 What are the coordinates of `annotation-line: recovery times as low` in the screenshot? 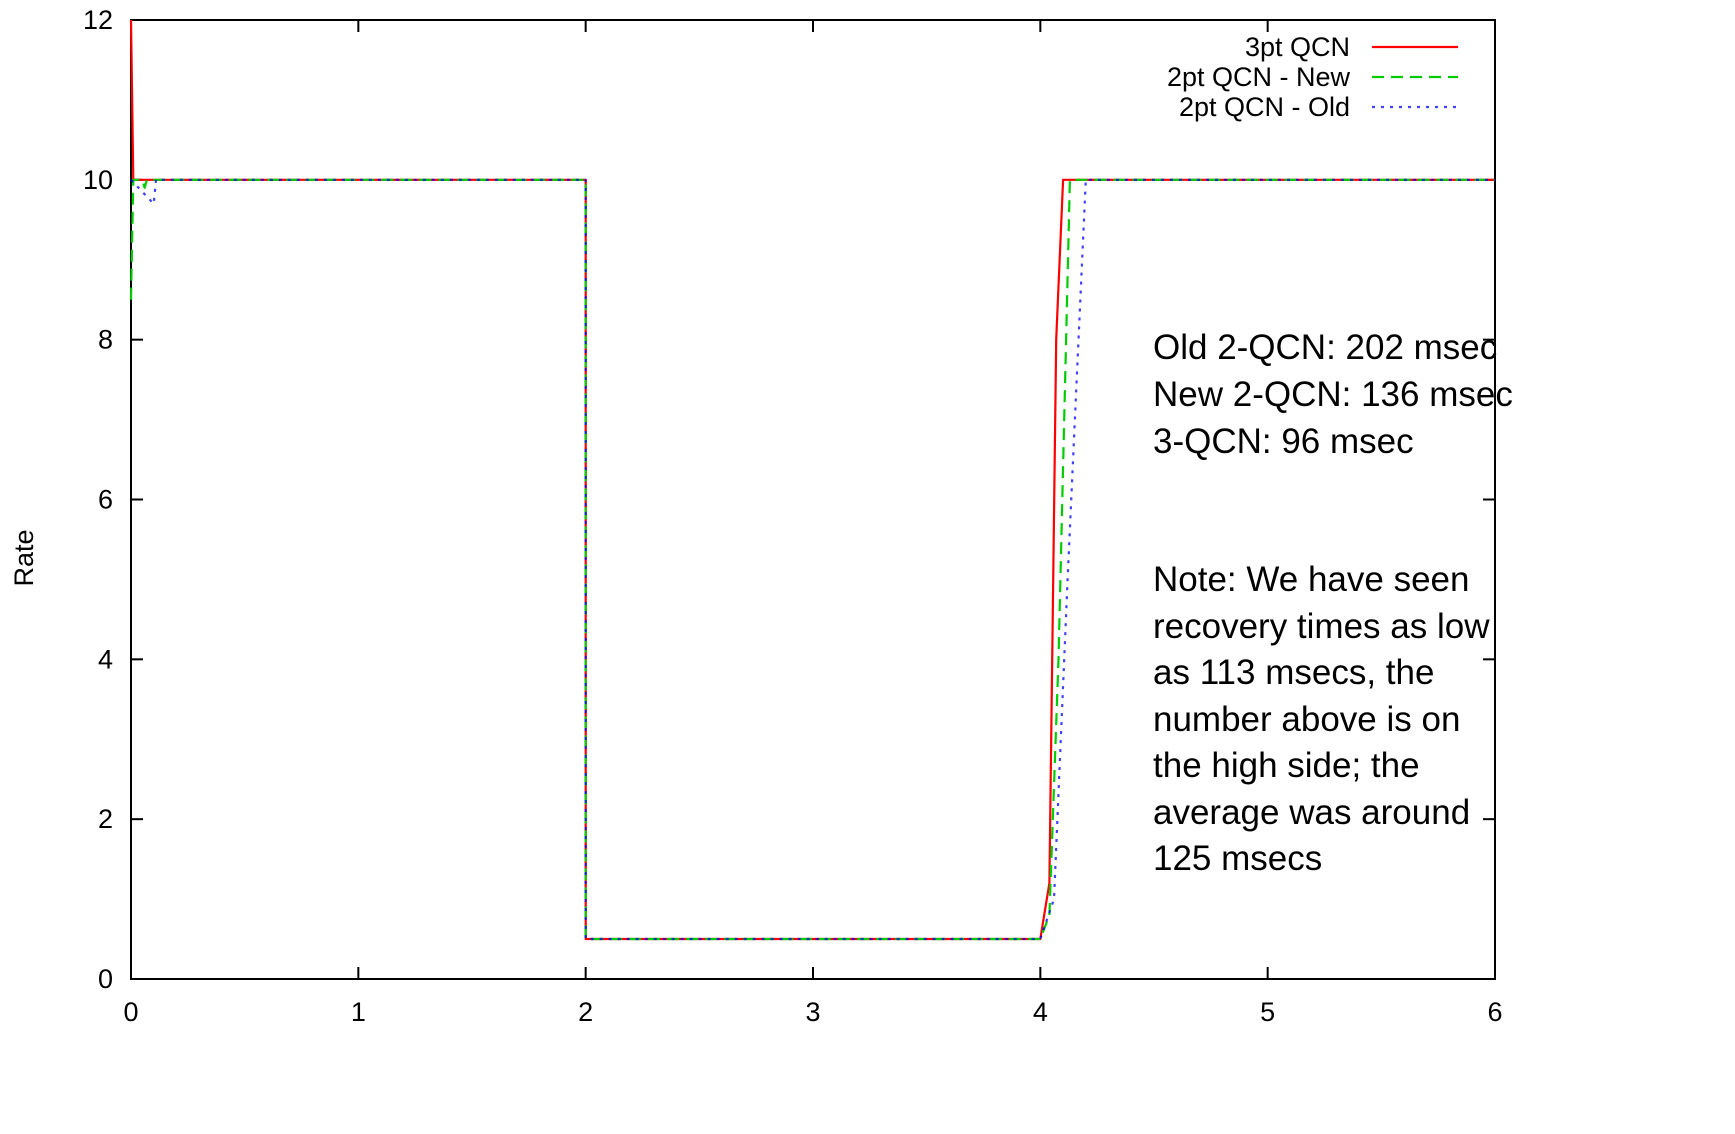 It's located at (1321, 626).